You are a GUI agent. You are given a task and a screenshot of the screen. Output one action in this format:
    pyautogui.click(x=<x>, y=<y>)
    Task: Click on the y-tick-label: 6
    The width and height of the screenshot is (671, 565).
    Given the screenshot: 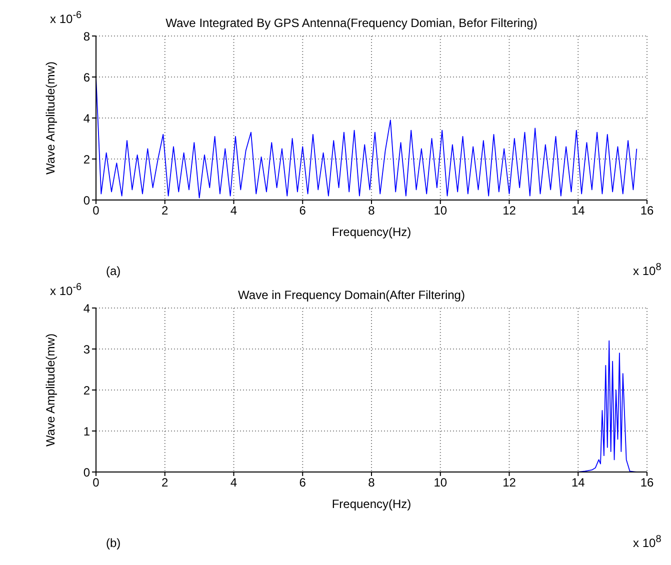 What is the action you would take?
    pyautogui.click(x=86, y=77)
    